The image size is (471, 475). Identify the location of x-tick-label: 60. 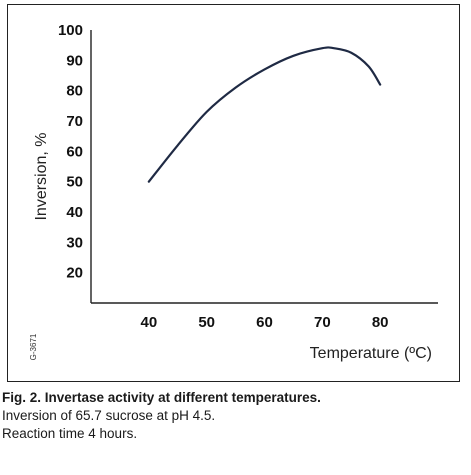
(264, 322).